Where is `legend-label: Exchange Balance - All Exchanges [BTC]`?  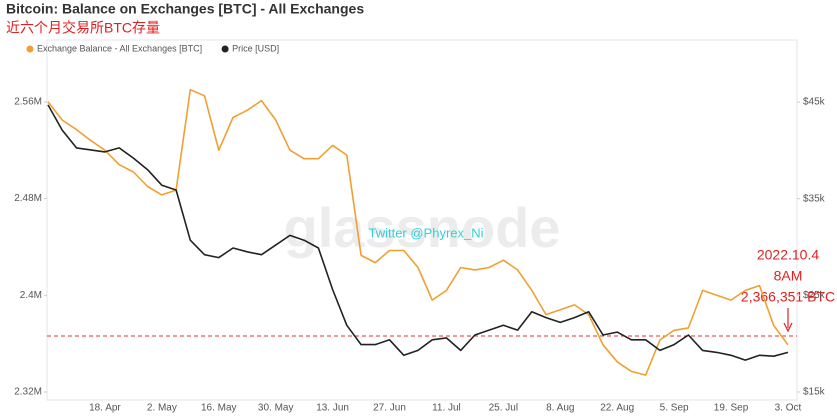 legend-label: Exchange Balance - All Exchanges [BTC] is located at coordinates (119, 48).